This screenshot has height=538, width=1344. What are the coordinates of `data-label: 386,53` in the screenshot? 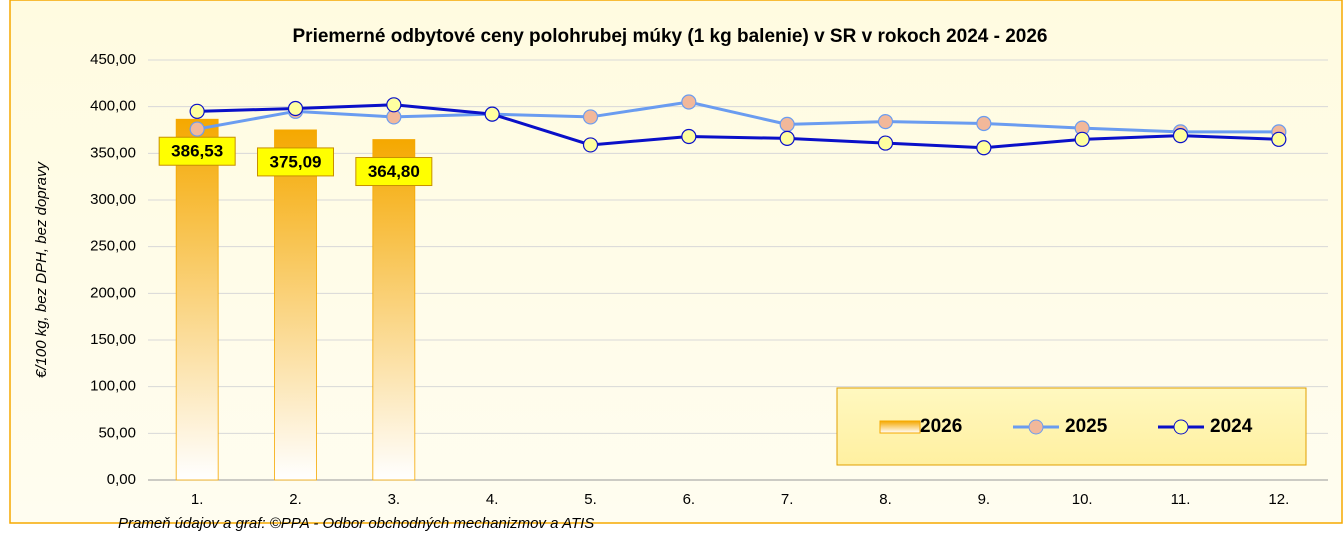 It's located at (197, 151).